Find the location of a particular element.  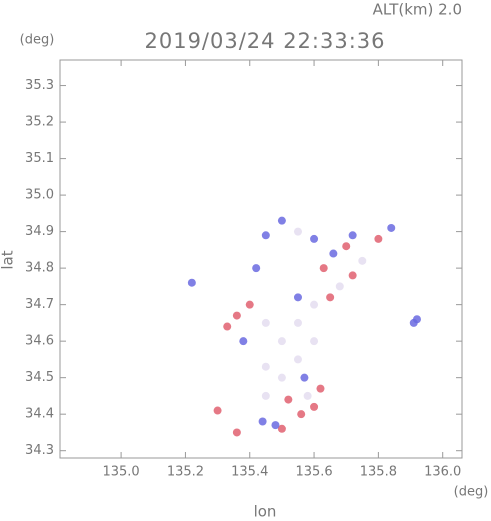

x-tick-label: 135.6 is located at coordinates (313, 472).